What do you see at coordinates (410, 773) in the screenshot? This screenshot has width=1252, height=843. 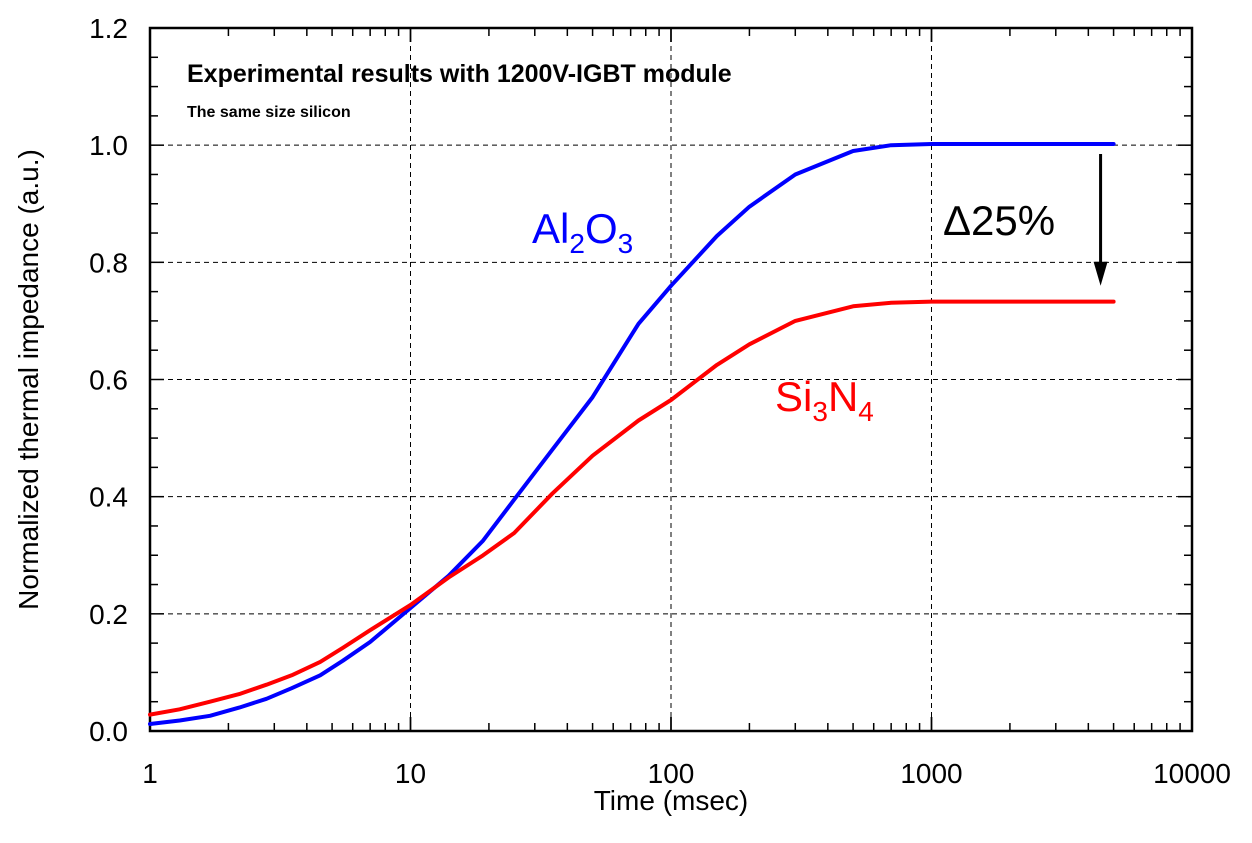 I see `x-tick-label: 10` at bounding box center [410, 773].